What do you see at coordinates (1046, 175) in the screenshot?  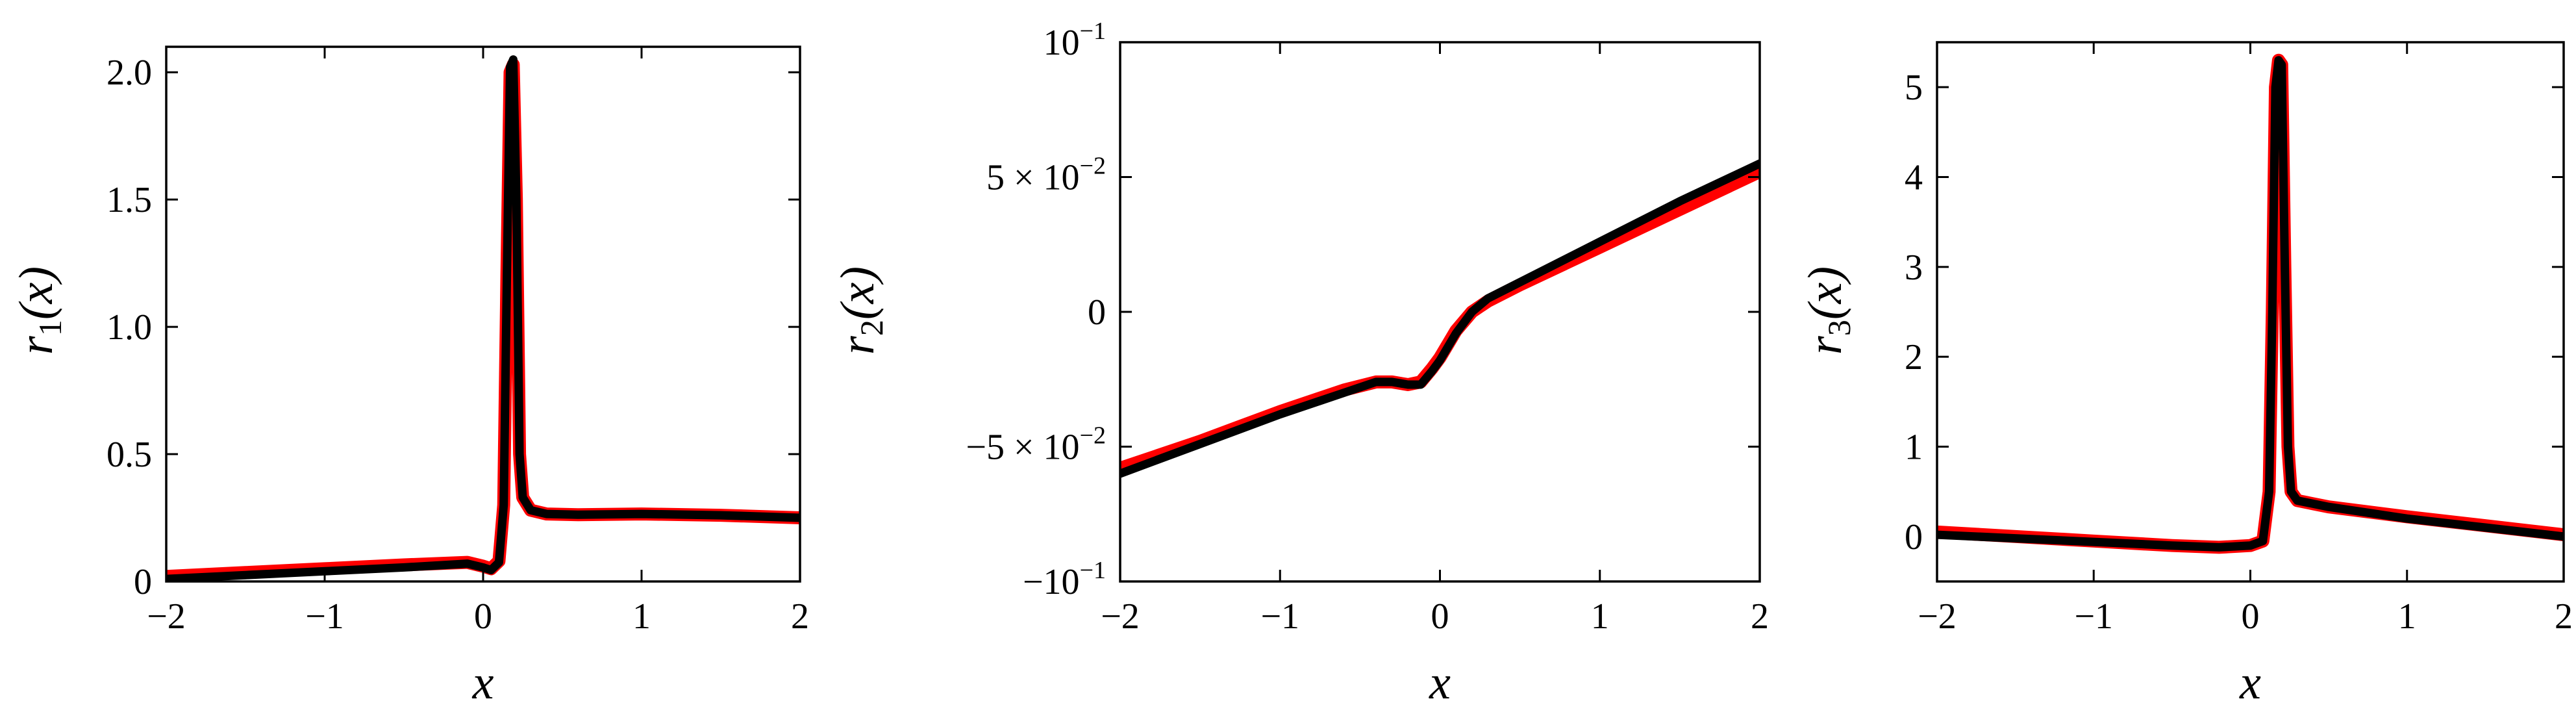 I see `y-tick-label: 5 × 10⁻²` at bounding box center [1046, 175].